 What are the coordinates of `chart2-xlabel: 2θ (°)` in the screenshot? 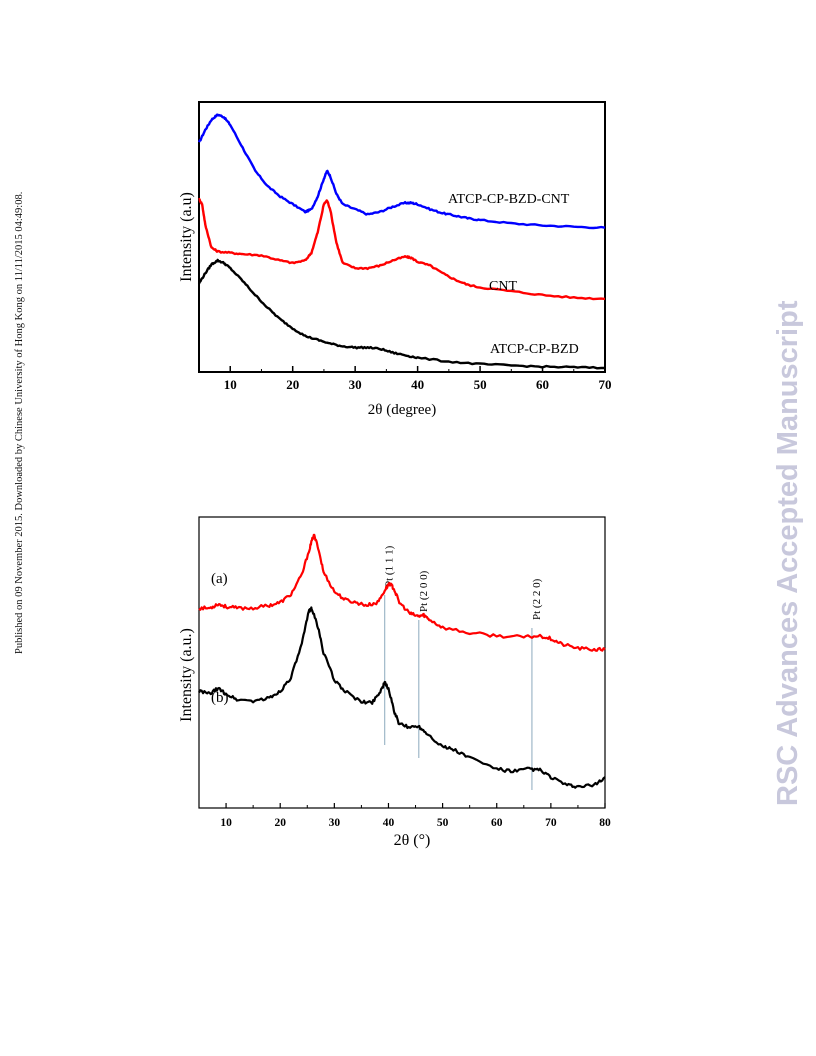 It's located at (412, 840).